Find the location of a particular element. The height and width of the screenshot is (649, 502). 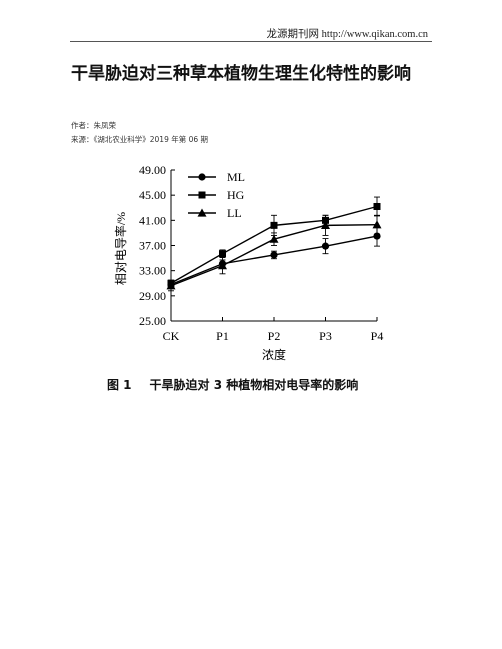

figure-caption-number: 图 1 is located at coordinates (119, 385).